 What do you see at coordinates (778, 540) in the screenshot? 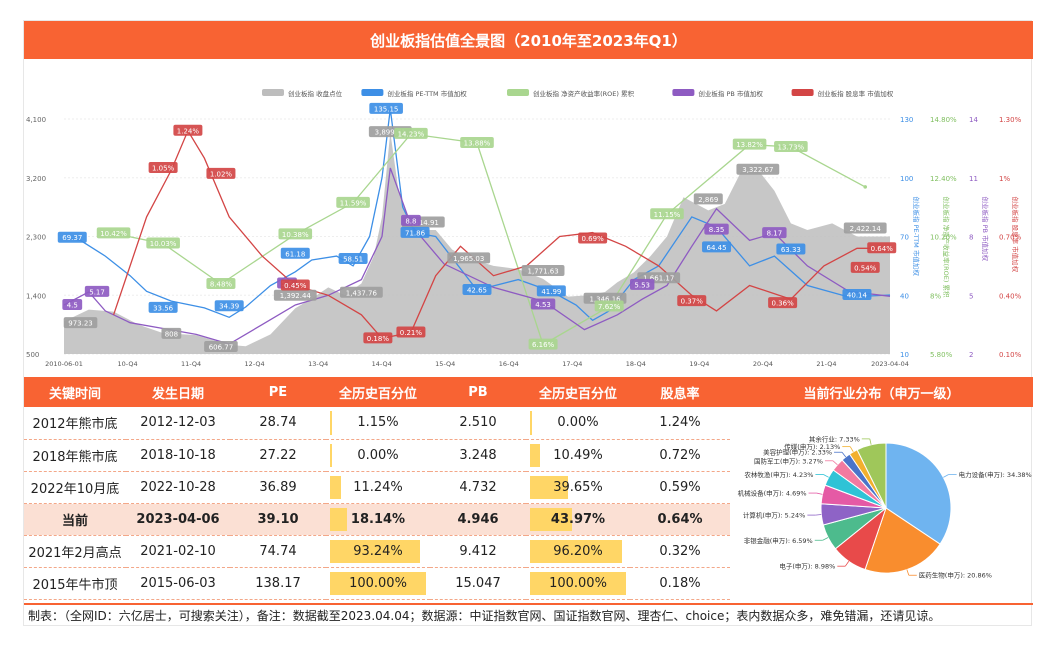
I see `pie-label: 非银金融(申万): 6.59%` at bounding box center [778, 540].